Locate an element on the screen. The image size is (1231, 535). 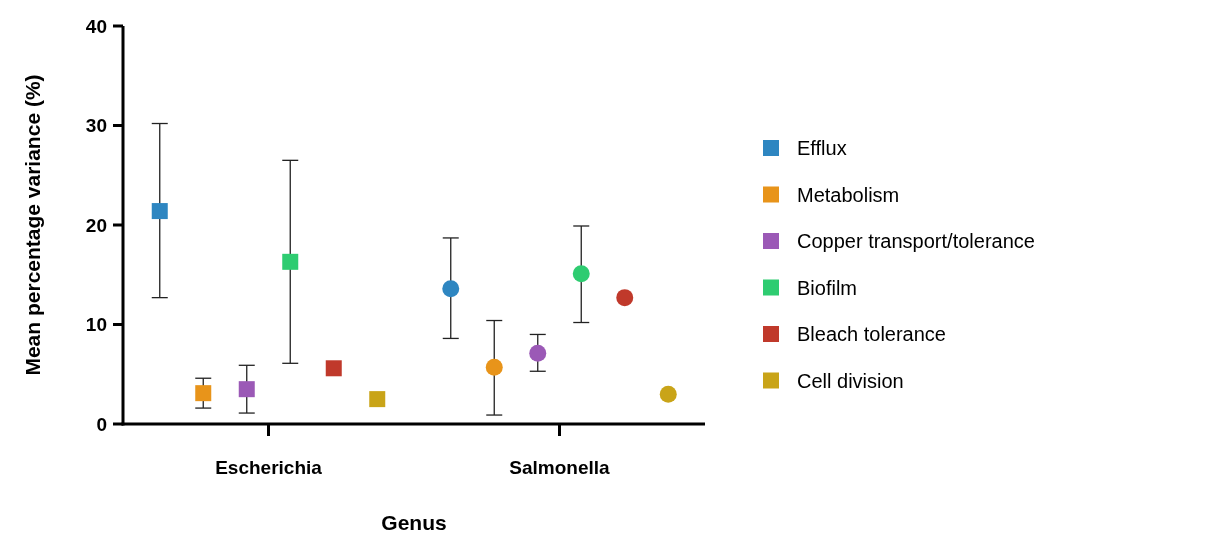
y-axis-title: Mean percentage variance (%) is located at coordinates (32, 225).